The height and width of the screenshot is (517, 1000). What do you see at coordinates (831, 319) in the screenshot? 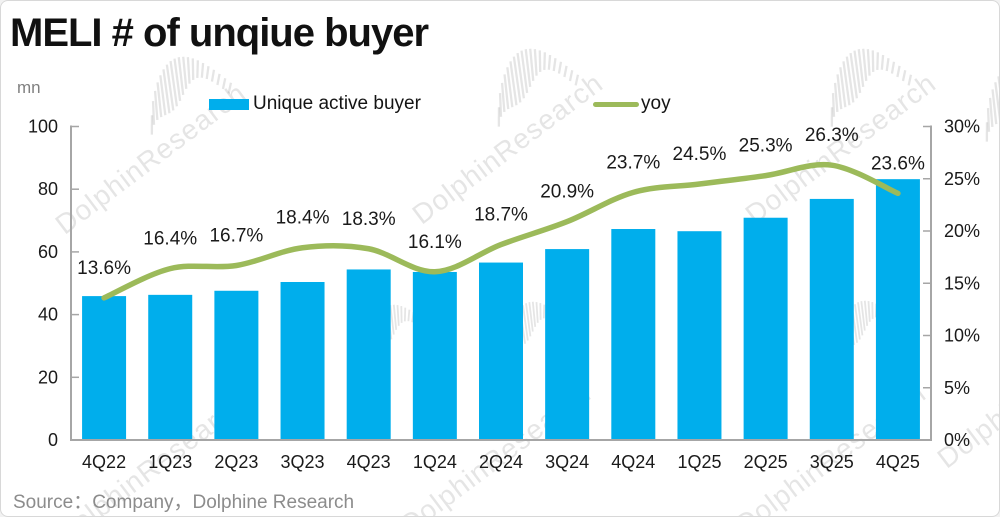
I see `bar-3Q25` at bounding box center [831, 319].